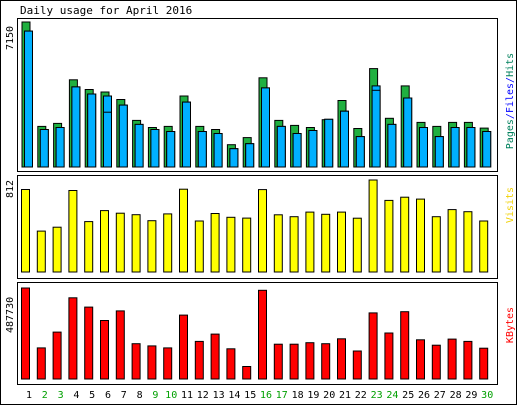 This screenshot has width=517, height=405. What do you see at coordinates (345, 395) in the screenshot?
I see `day-label-21: 21` at bounding box center [345, 395].